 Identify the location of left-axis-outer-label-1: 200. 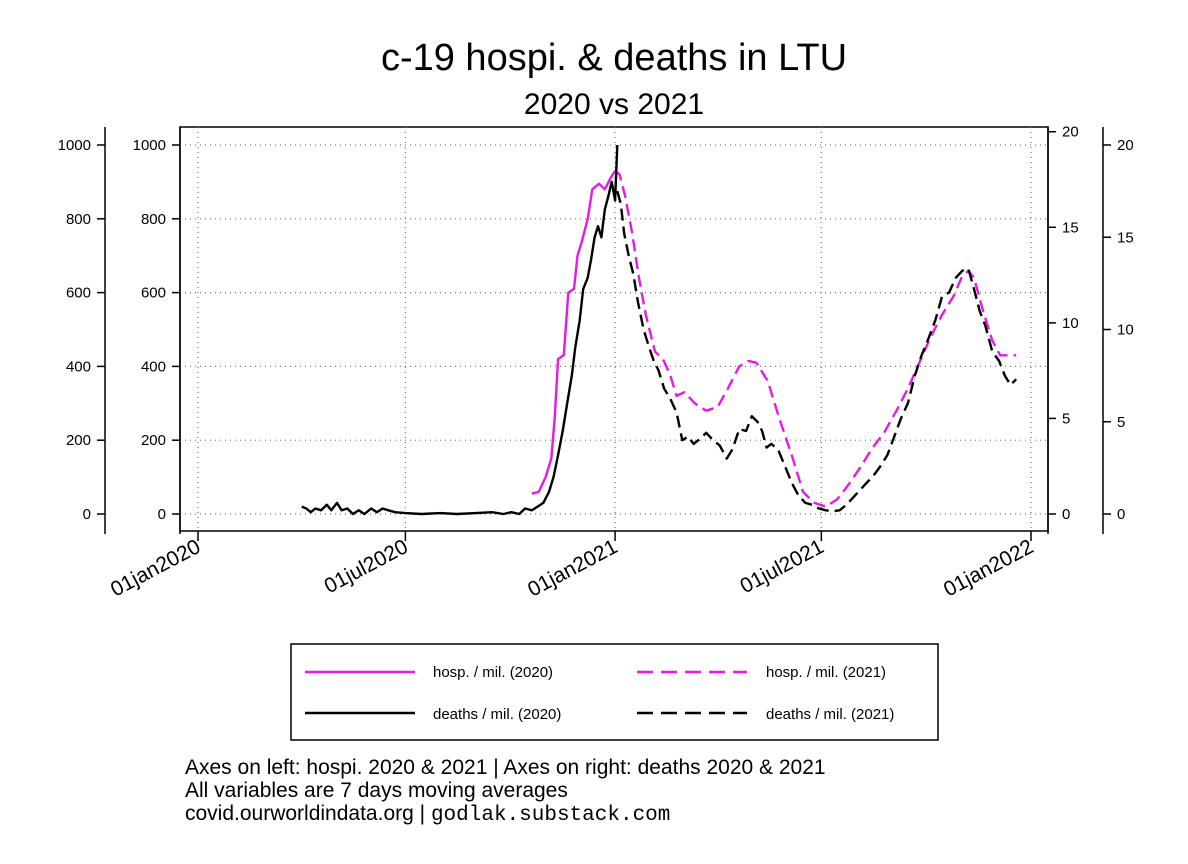
(78, 440).